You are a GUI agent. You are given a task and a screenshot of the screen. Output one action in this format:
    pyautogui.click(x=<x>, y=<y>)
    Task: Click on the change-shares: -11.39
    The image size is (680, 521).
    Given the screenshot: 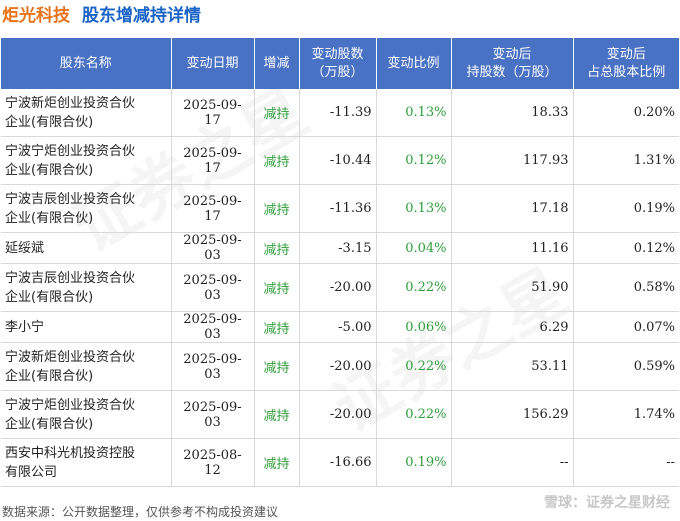 What is the action you would take?
    pyautogui.click(x=338, y=113)
    